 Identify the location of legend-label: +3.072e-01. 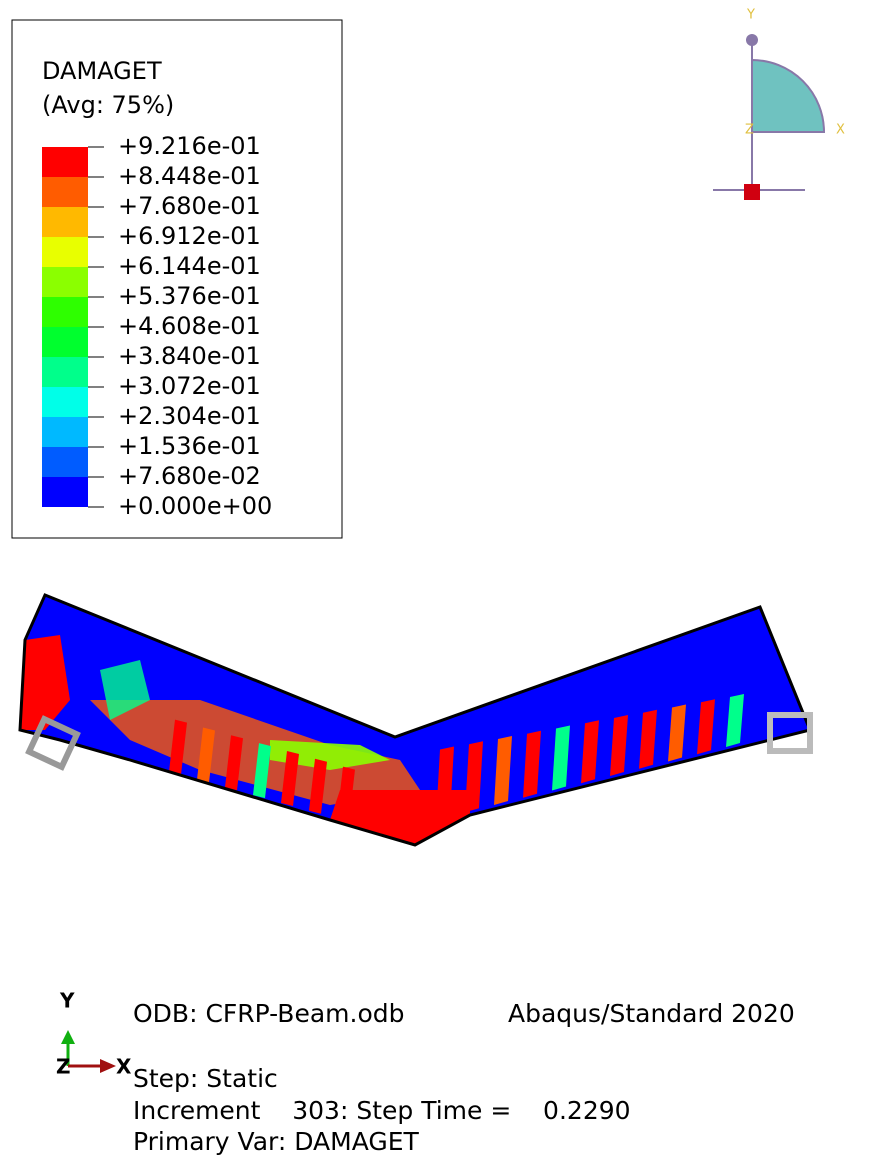
(189, 386).